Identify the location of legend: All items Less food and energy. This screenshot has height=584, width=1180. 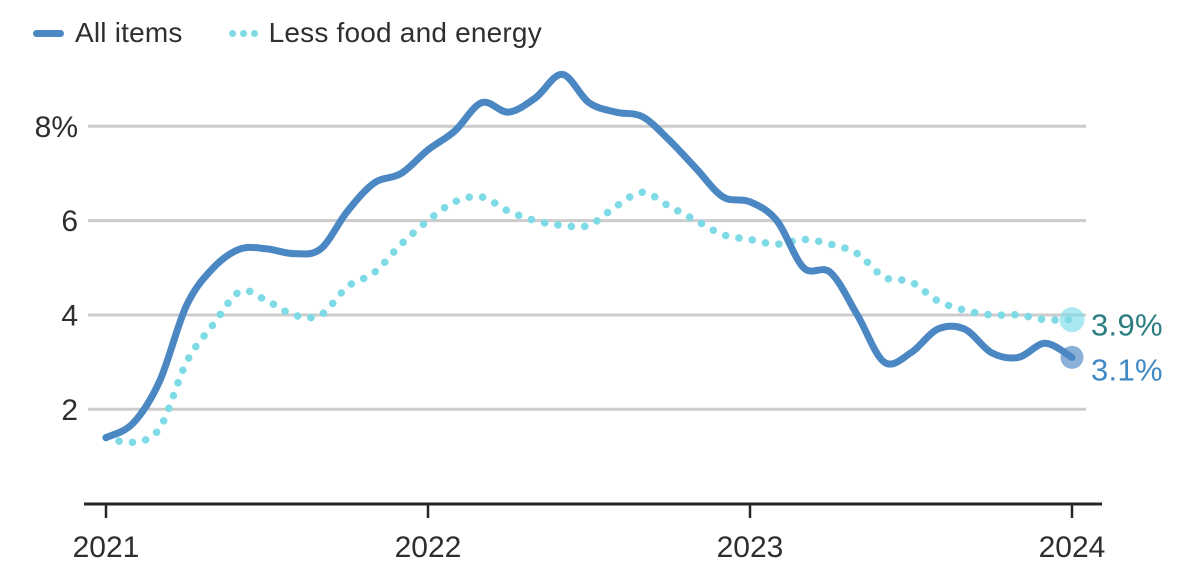
(287, 33).